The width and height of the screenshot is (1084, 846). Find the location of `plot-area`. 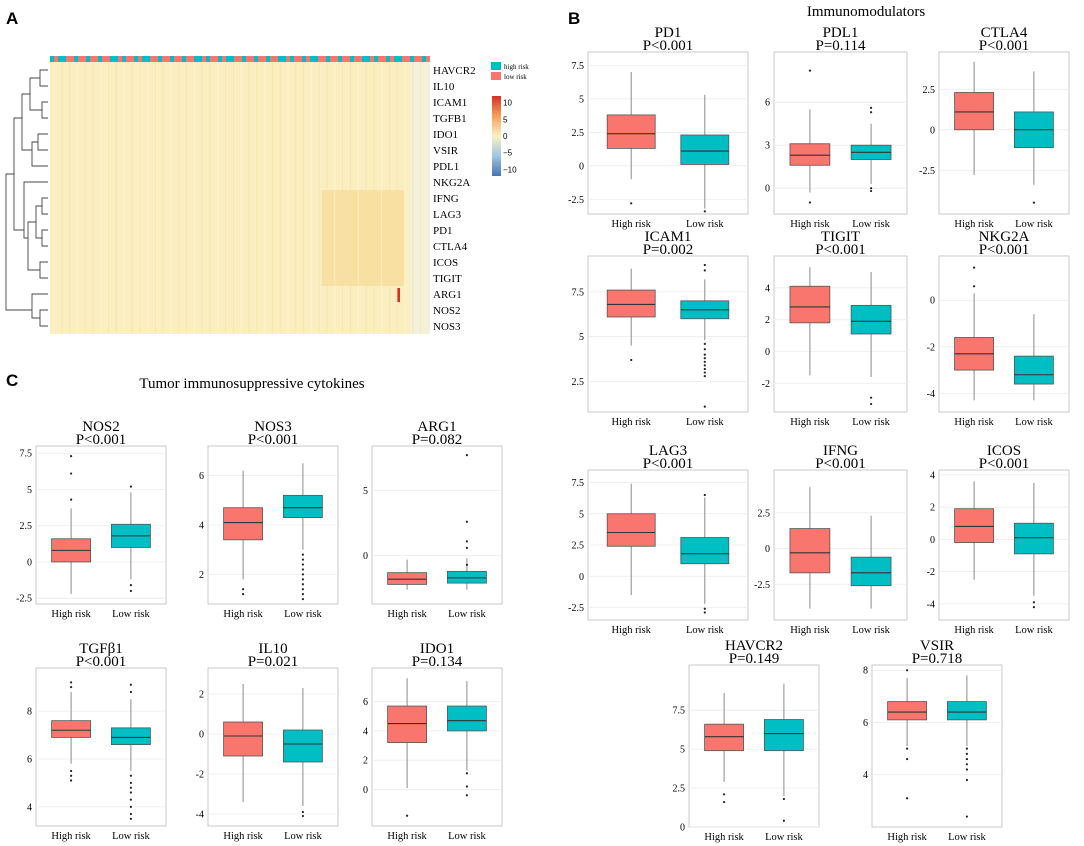

plot-area is located at coordinates (840, 133).